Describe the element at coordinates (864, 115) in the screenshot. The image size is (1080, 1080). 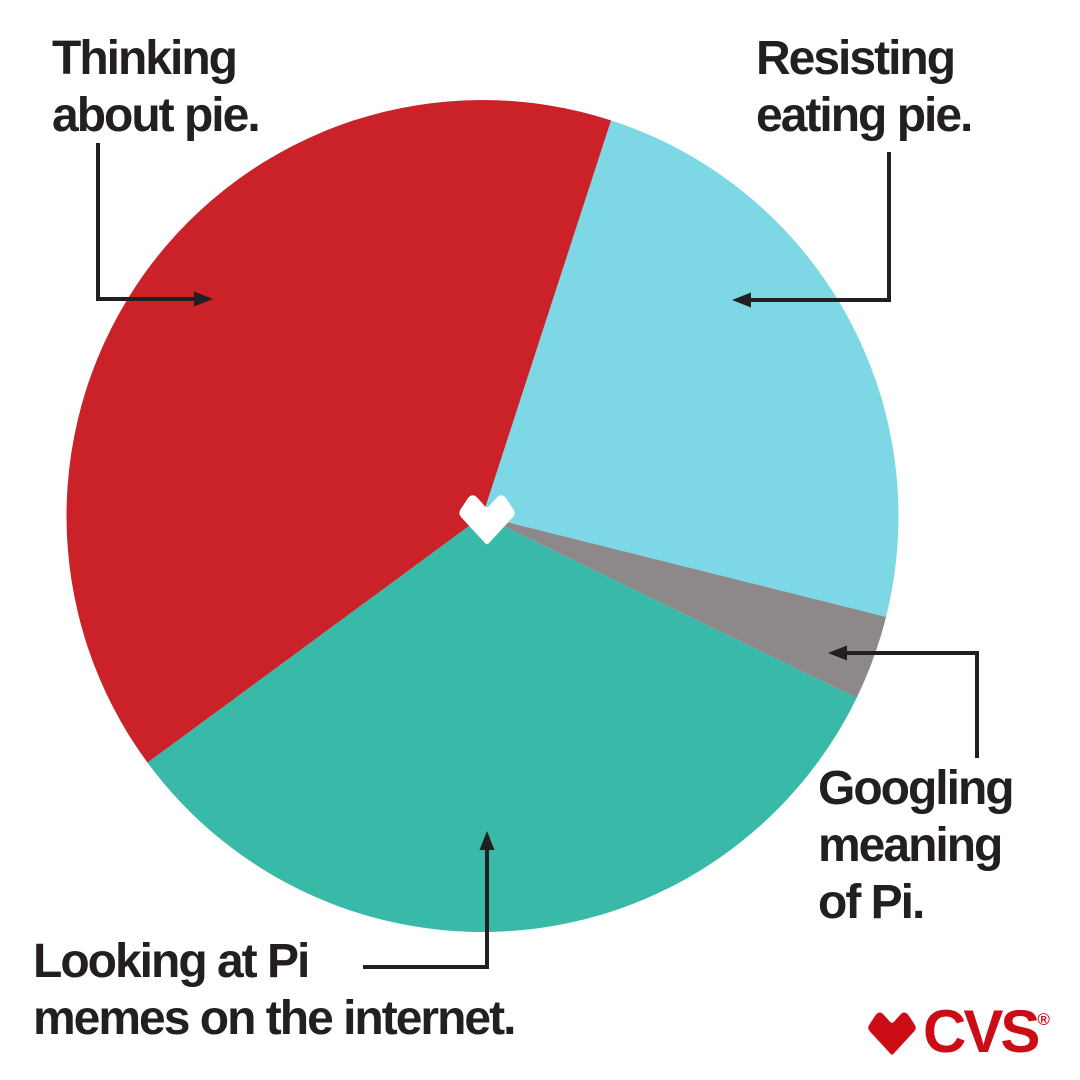
I see `label-line: eating pie.` at that location.